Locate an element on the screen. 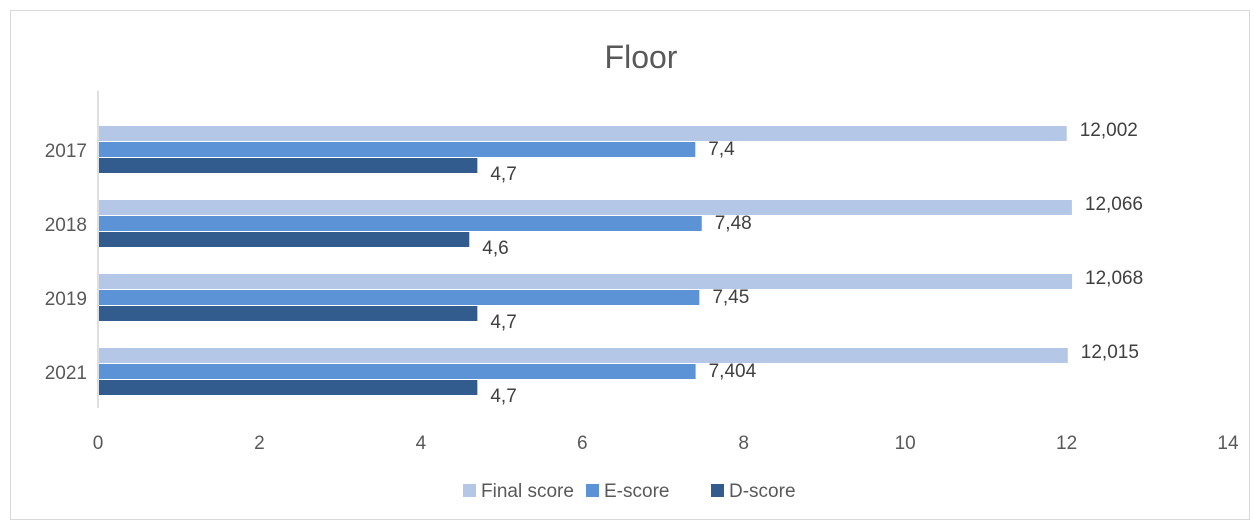 The width and height of the screenshot is (1254, 521). data-label: 12,015 is located at coordinates (1110, 352).